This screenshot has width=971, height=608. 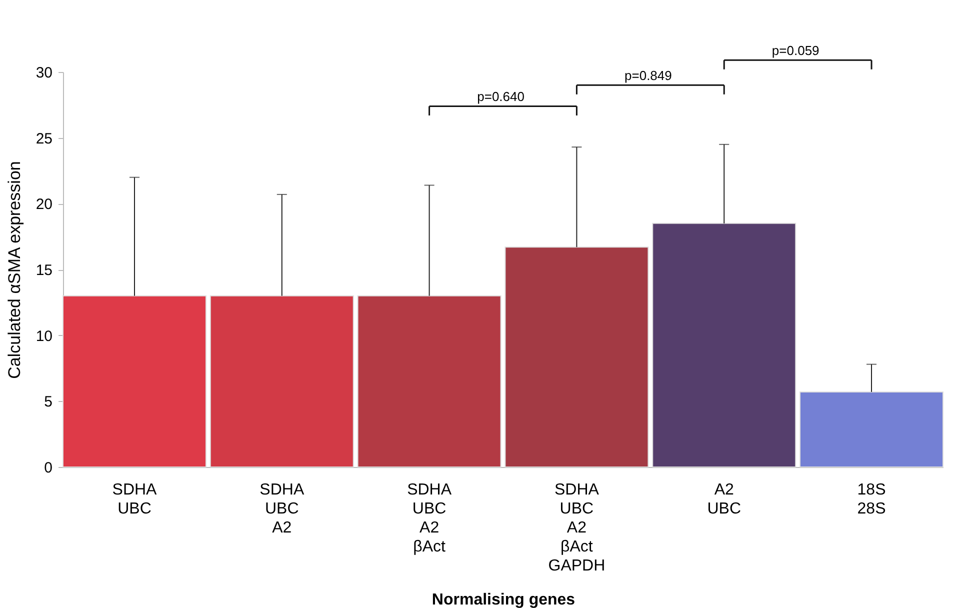 I want to click on y-tick-label: 25, so click(x=44, y=139).